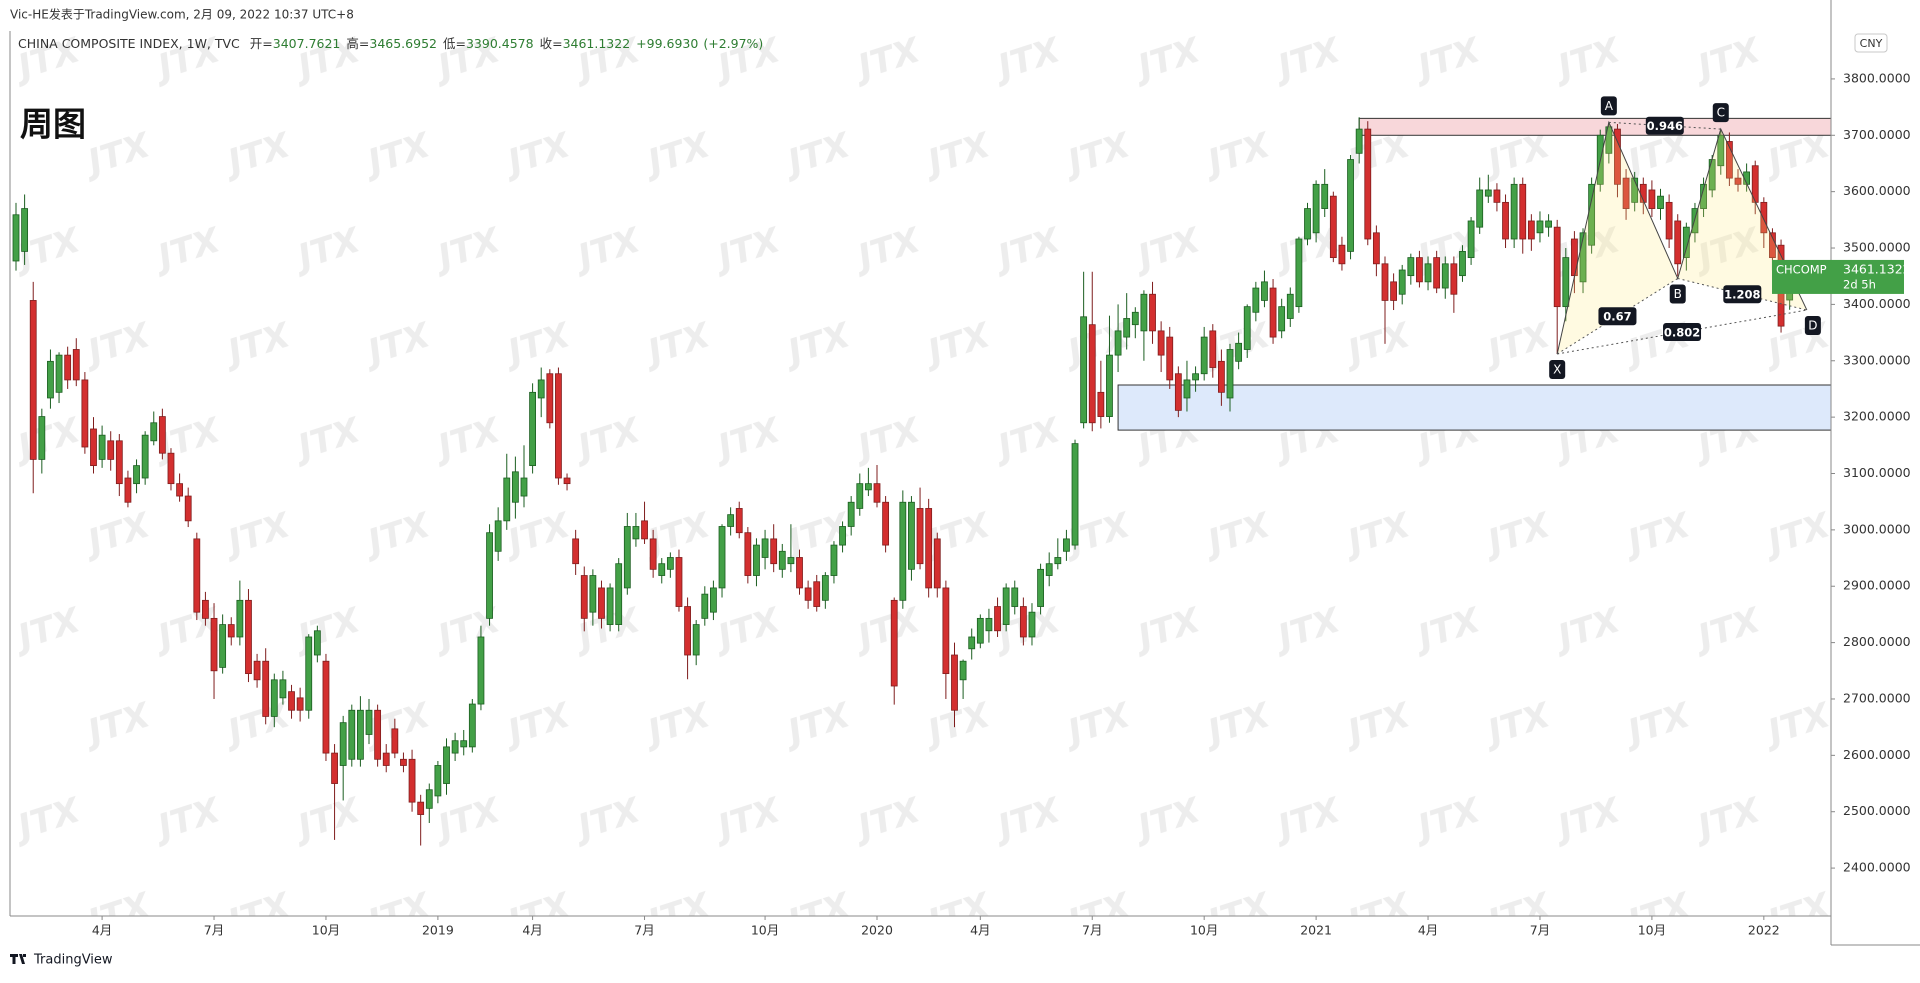 This screenshot has width=1920, height=983. I want to click on point-box, so click(1812, 326).